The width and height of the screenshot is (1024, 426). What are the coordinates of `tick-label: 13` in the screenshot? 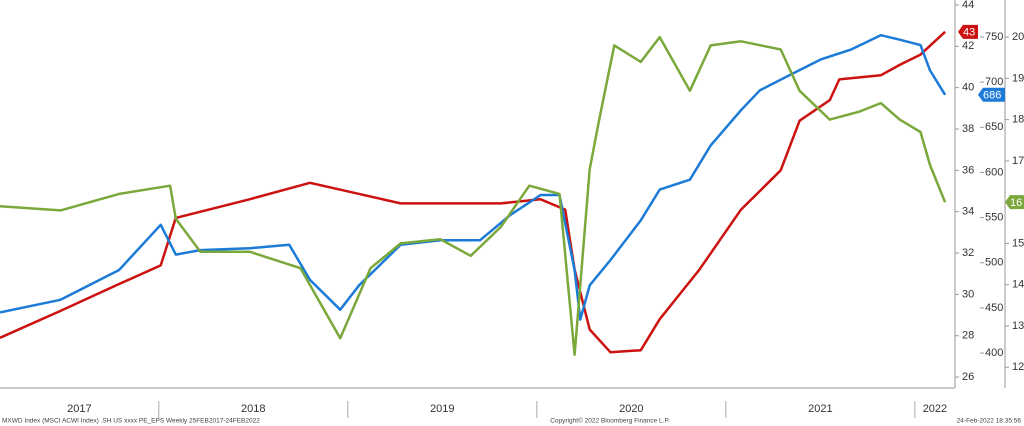 It's located at (1018, 326).